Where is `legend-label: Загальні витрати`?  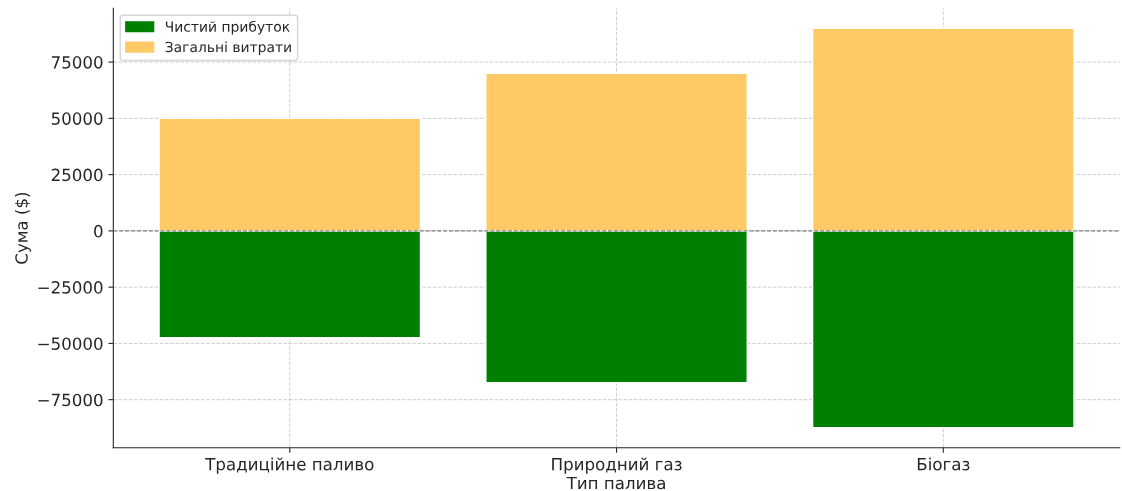
legend-label: Загальні витрати is located at coordinates (228, 48).